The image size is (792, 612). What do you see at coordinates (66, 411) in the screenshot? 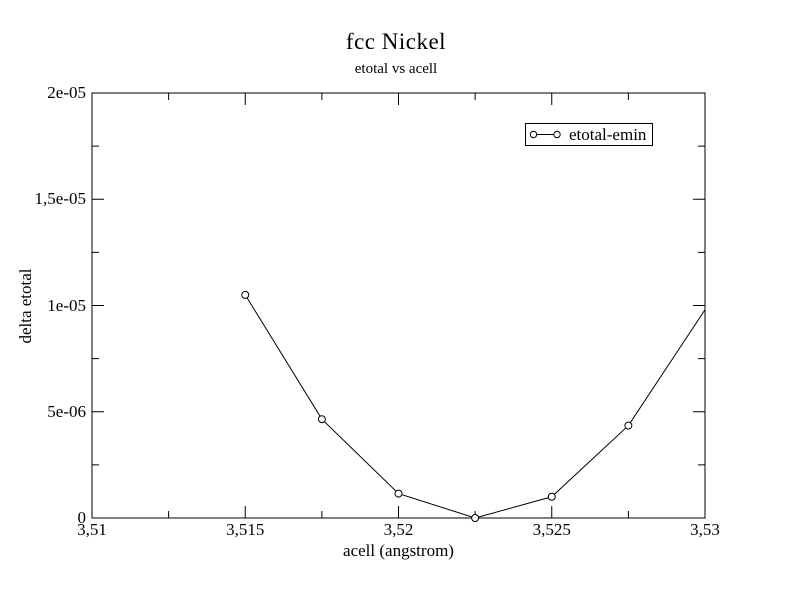
I see `y-tick-label: 5e-06` at bounding box center [66, 411].